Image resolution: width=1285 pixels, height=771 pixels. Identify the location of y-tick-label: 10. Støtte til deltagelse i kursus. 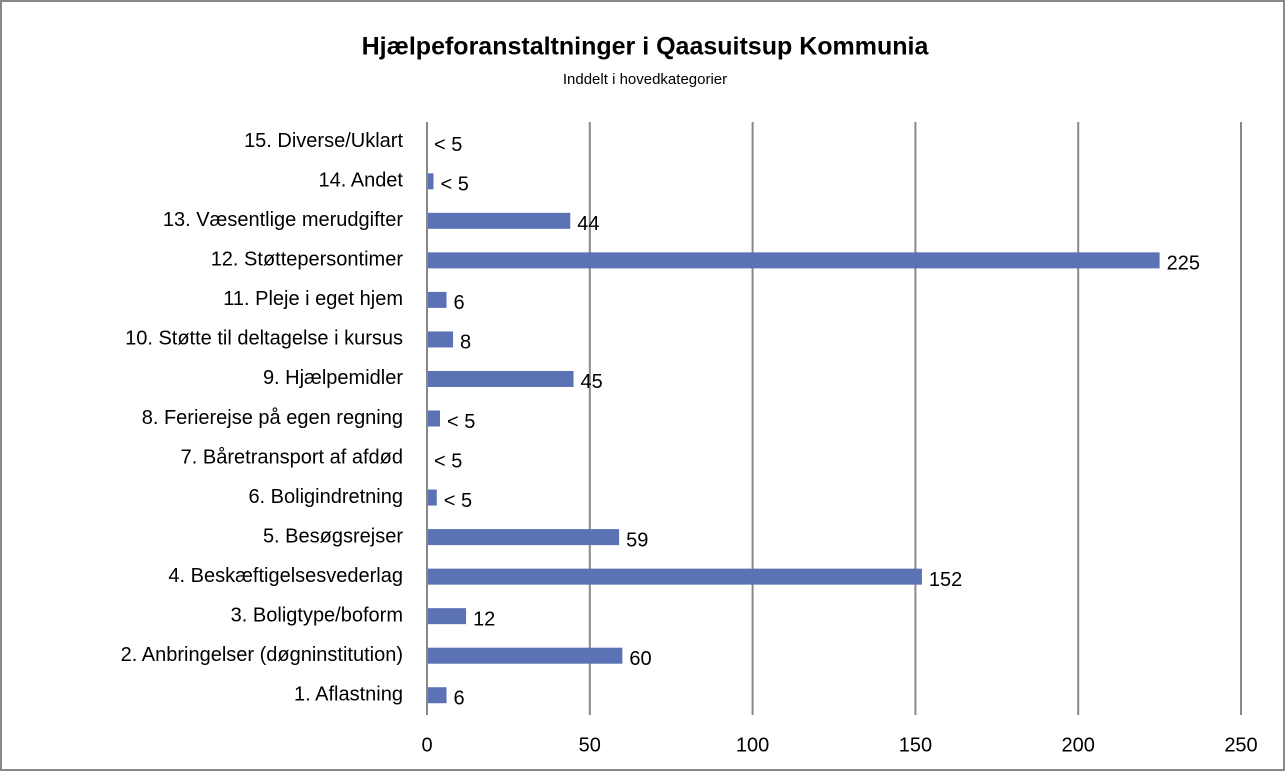
(264, 339).